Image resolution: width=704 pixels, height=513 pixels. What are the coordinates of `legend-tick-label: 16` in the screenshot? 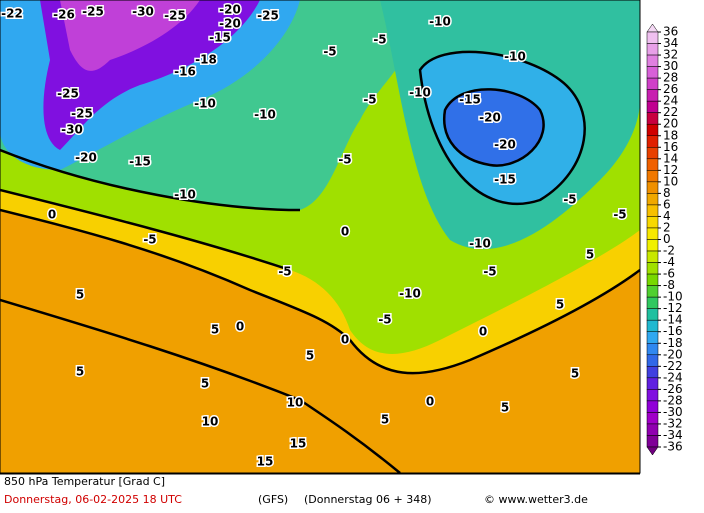 It's located at (670, 147).